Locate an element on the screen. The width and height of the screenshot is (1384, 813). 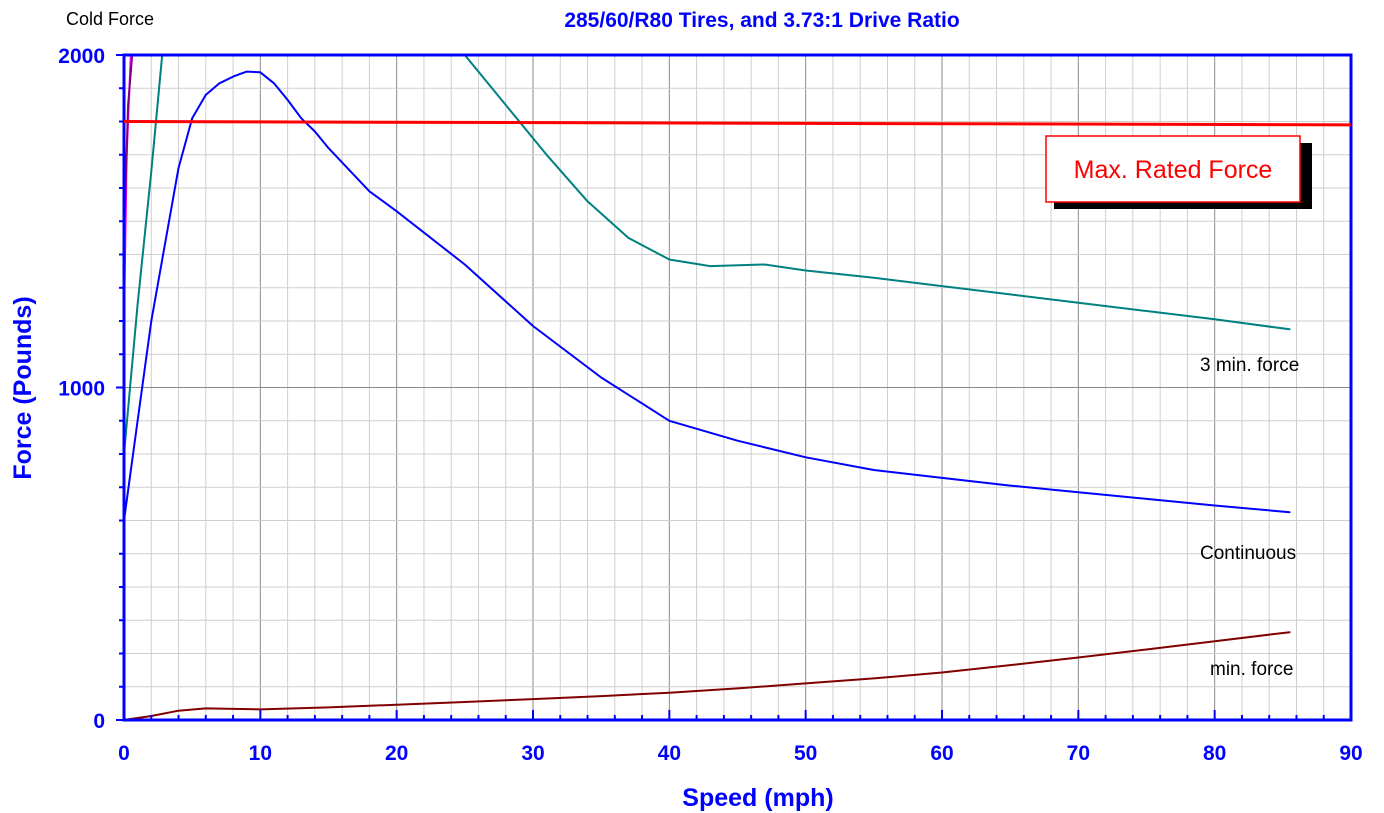
x-axis-label: Speed (mph) is located at coordinates (757, 798).